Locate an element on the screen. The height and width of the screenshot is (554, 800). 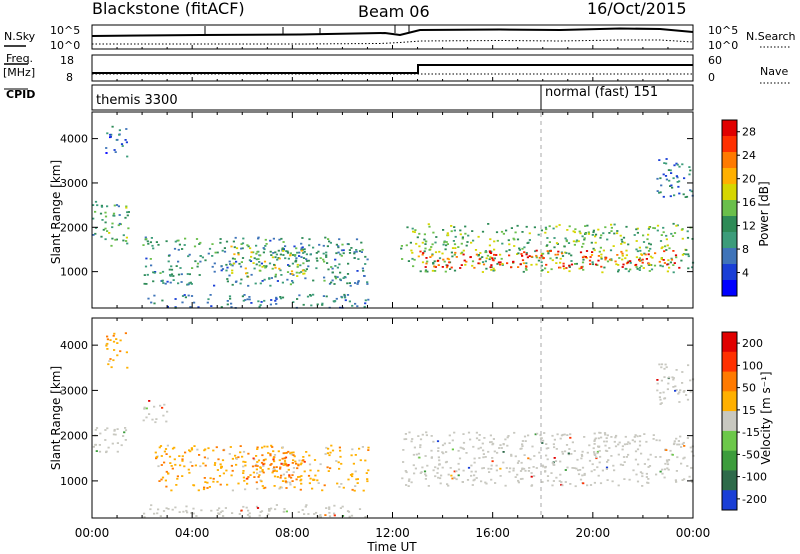
velocity-y-axis-label: Slant Range [km] is located at coordinates (56, 418).